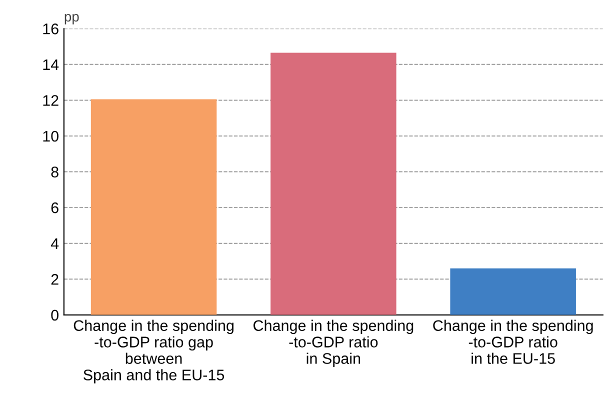 The image size is (609, 409). Describe the element at coordinates (334, 343) in the screenshot. I see `x-tick-label: Change in the spending -to-GDP ratio in Spain` at that location.